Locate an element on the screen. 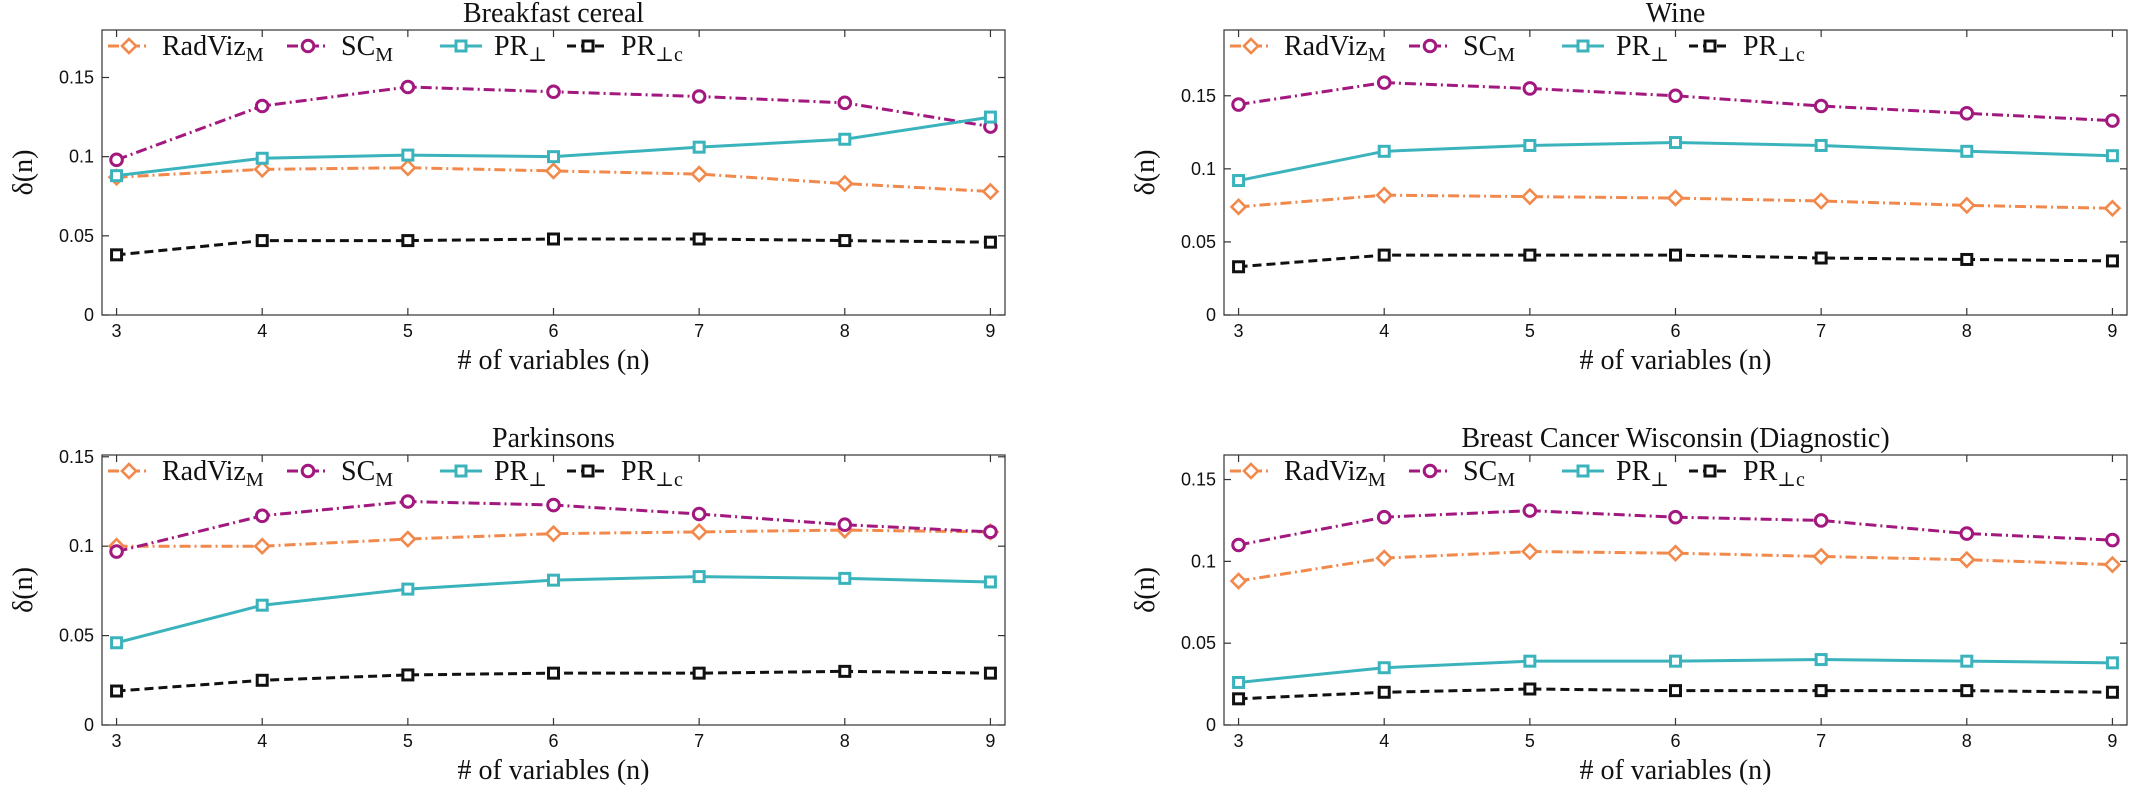 This screenshot has height=792, width=2145. chart-title: Breakfast cereal is located at coordinates (553, 14).